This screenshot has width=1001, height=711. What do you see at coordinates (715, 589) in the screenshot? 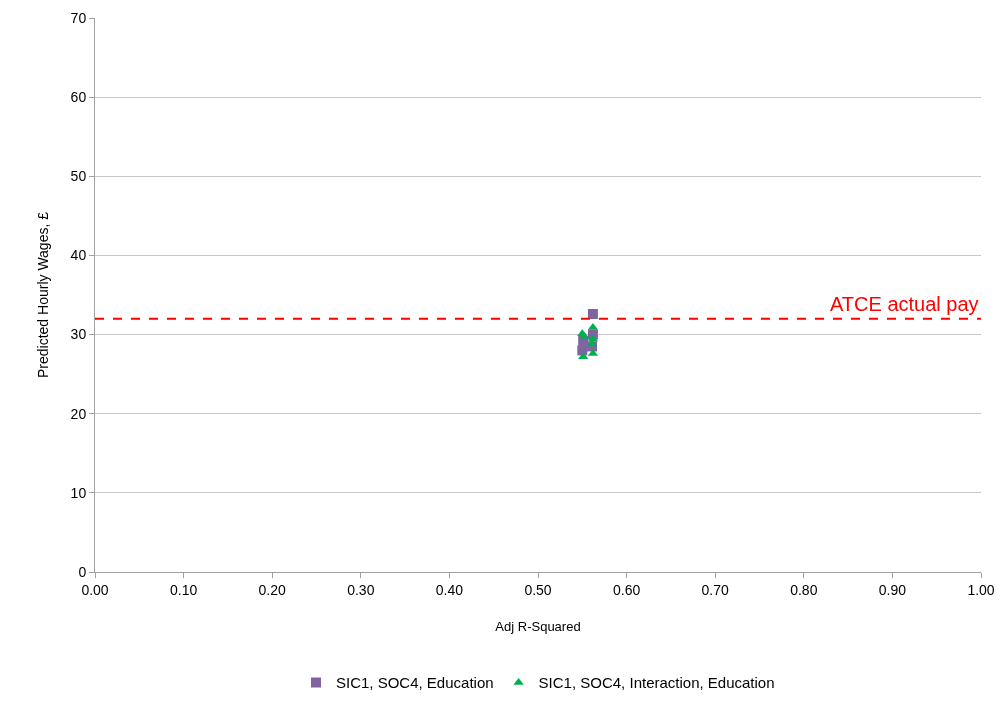
I see `x-tick-label: 0.70` at bounding box center [715, 589].